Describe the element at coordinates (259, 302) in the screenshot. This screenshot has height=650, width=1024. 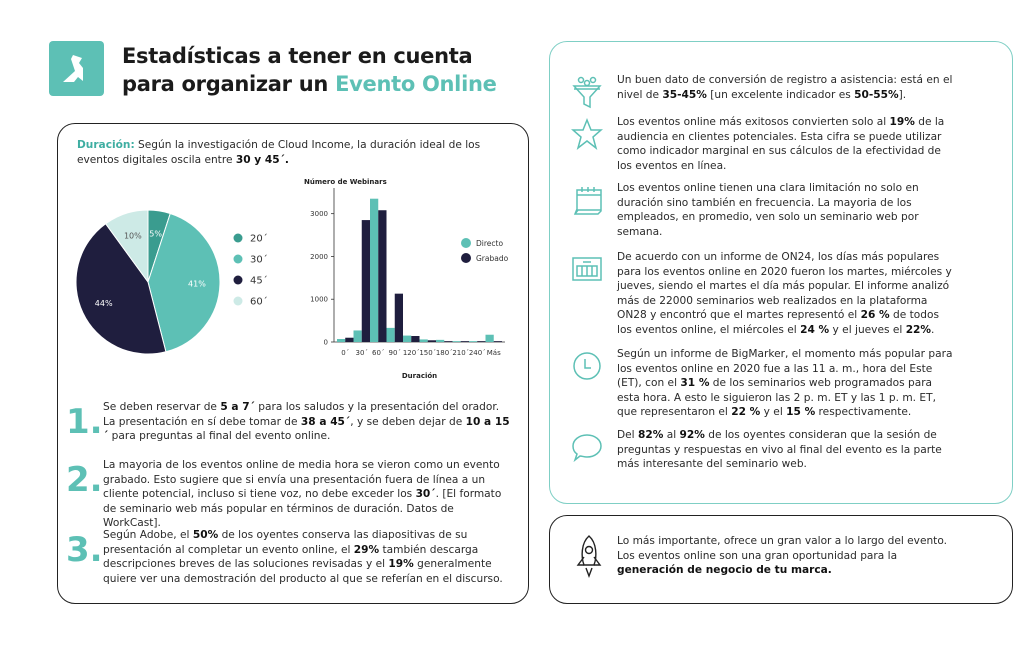
I see `legend-label: 60´` at that location.